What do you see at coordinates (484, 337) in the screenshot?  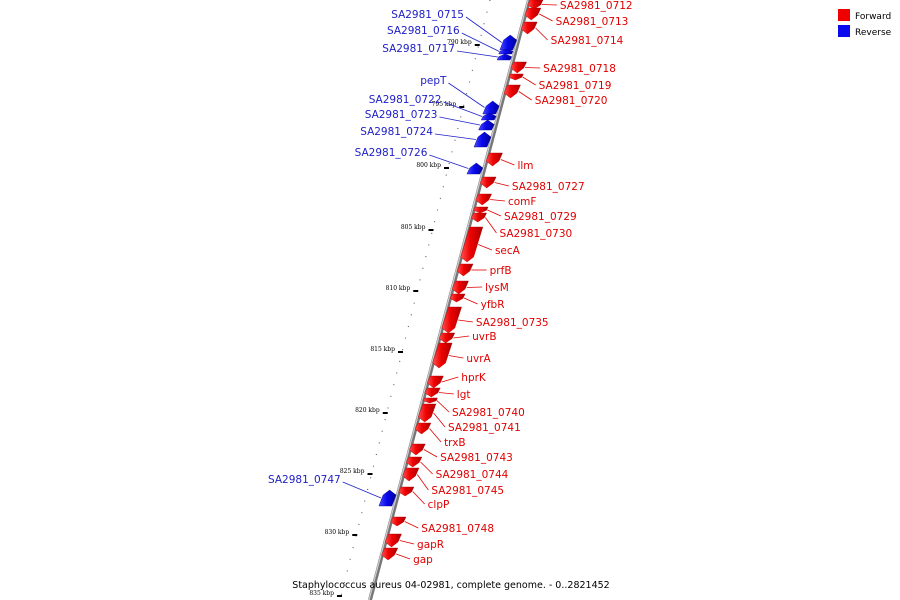 I see `forward-gene-label: uvrB` at bounding box center [484, 337].